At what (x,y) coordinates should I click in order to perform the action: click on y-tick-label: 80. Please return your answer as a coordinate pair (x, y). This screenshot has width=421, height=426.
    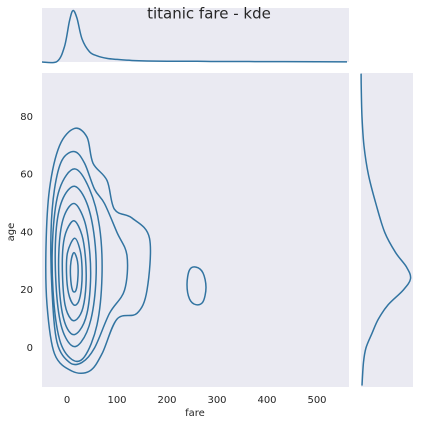
    Looking at the image, I should click on (26, 117).